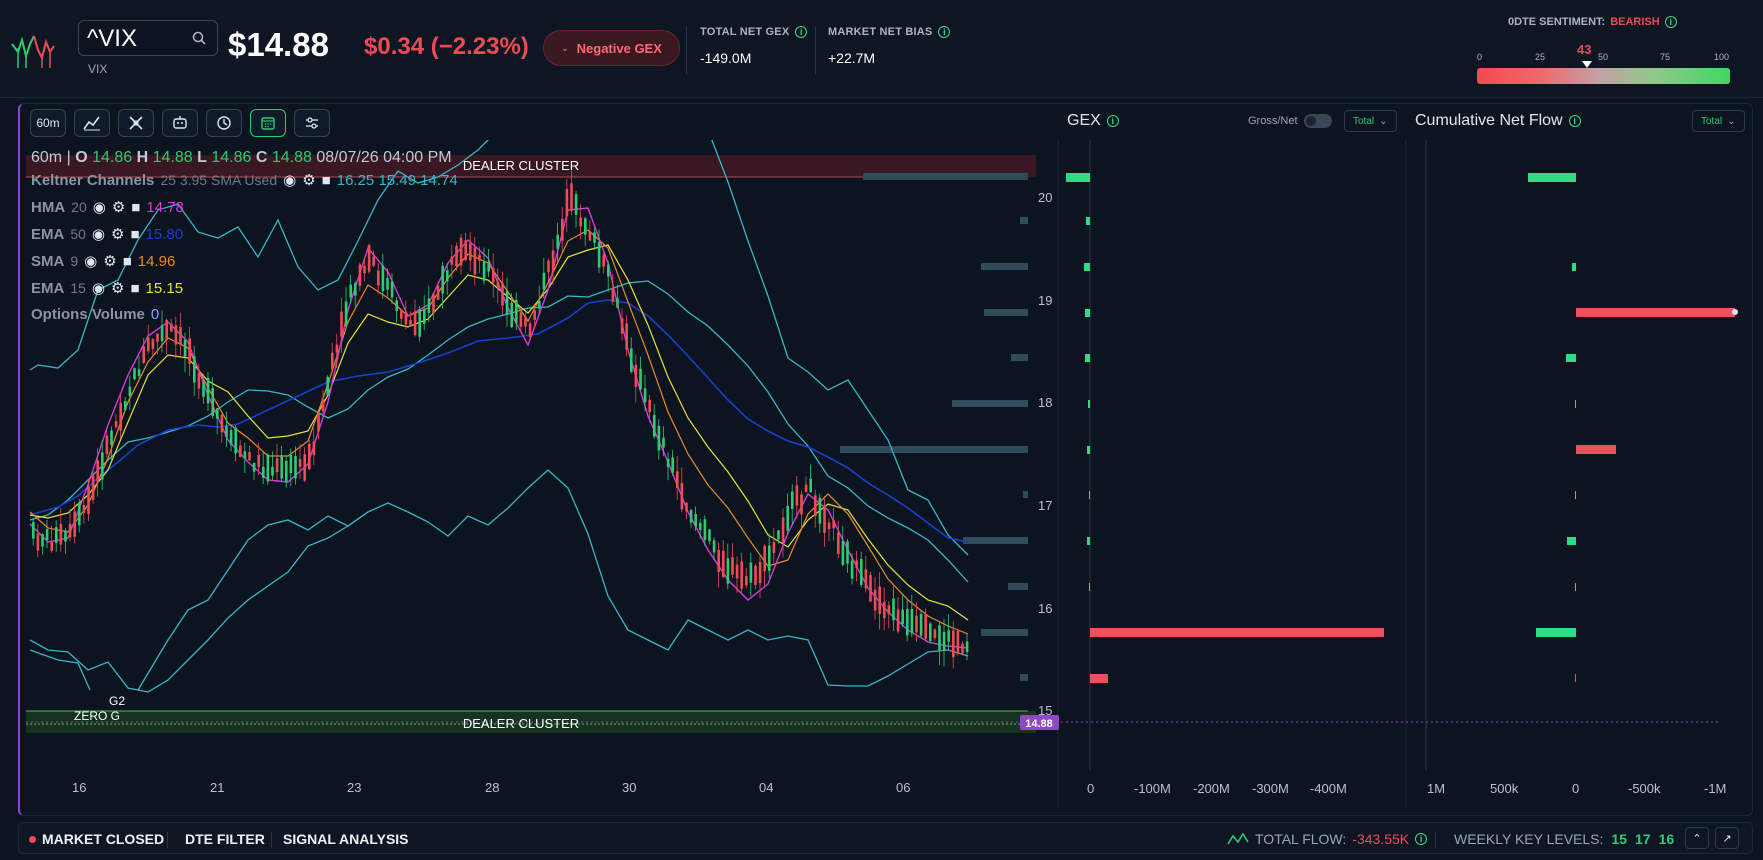  I want to click on app-logo-icon, so click(33, 51).